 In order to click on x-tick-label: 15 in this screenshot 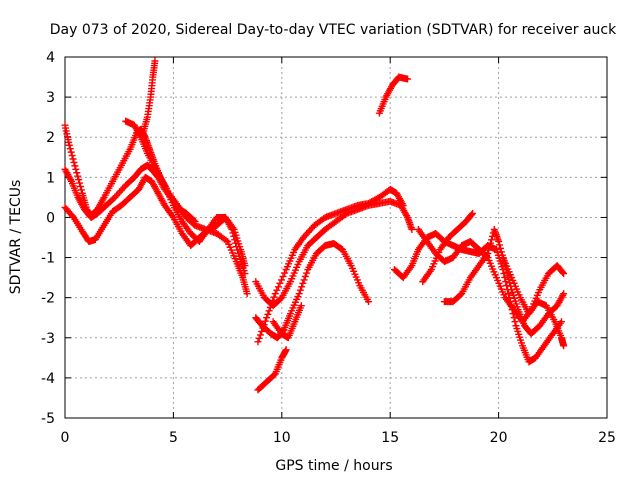, I will do `click(390, 438)`.